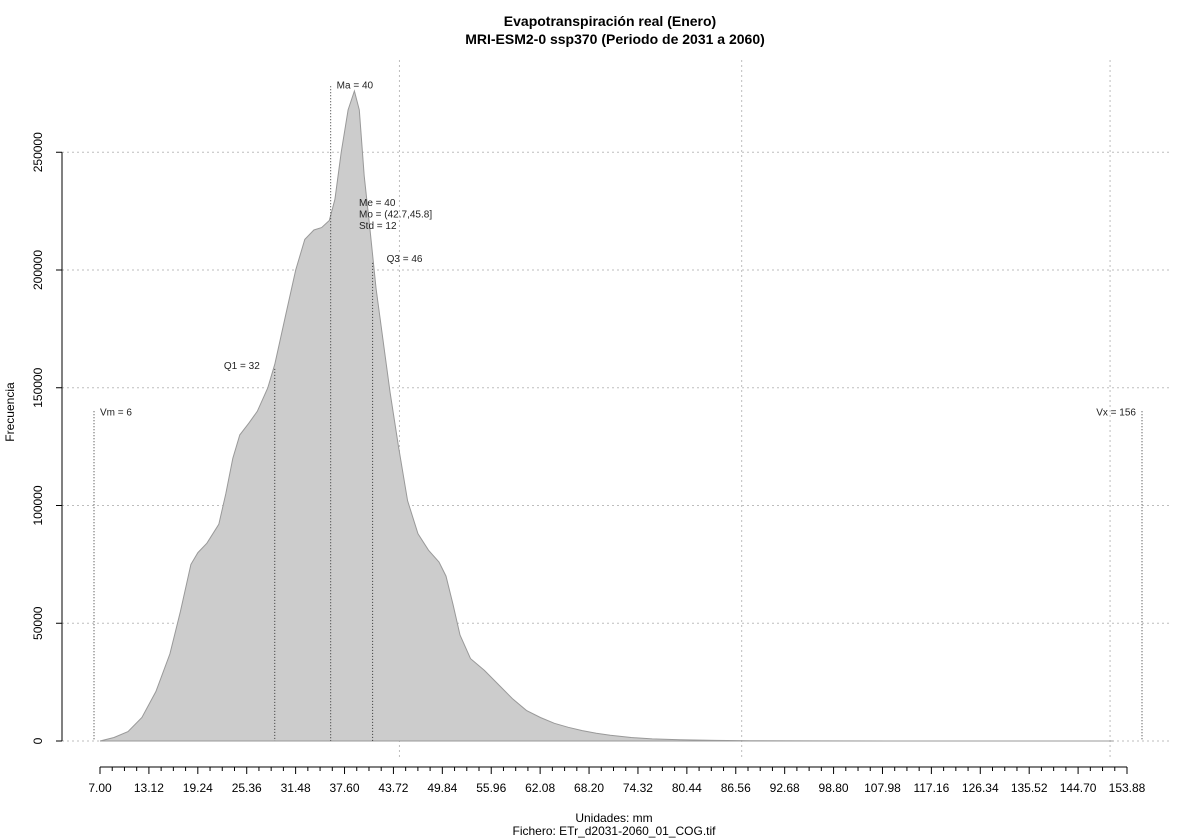  I want to click on x-tick-label: 80.44, so click(687, 788).